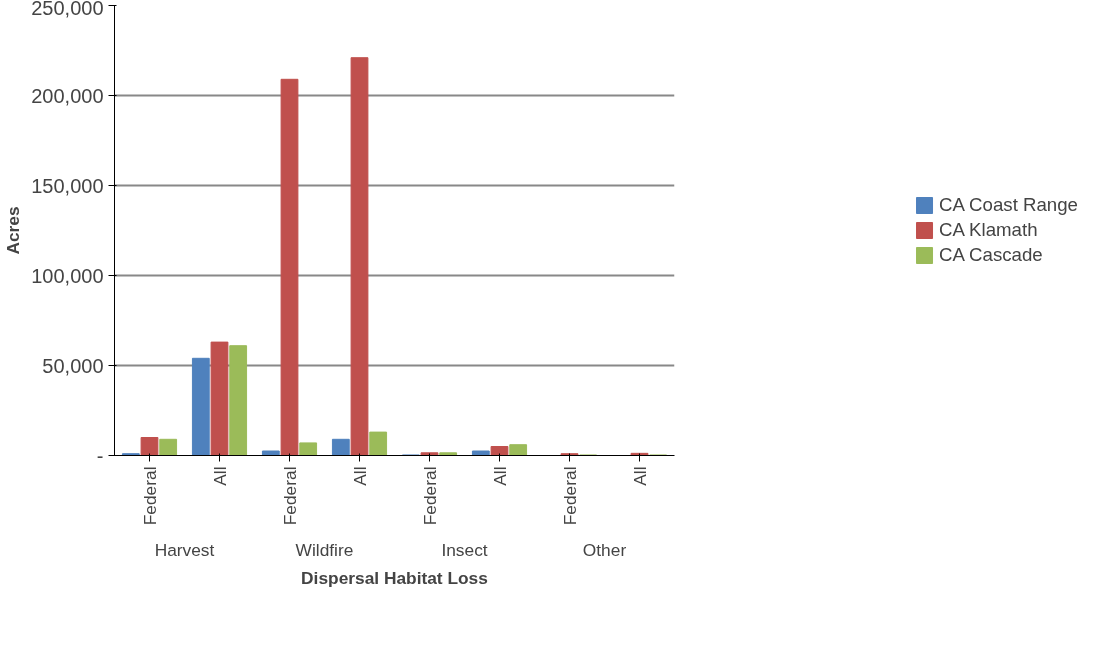 The height and width of the screenshot is (657, 1104). Describe the element at coordinates (1008, 205) in the screenshot. I see `legend-label: CA Coast Range` at that location.